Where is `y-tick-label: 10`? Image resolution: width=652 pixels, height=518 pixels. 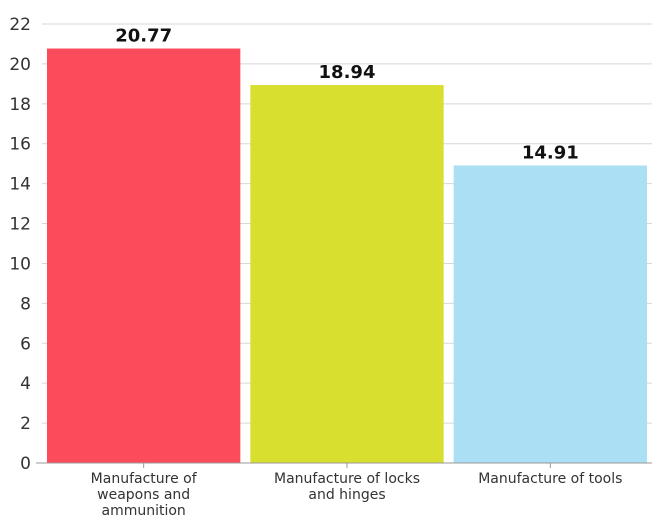 y-tick-label: 10 is located at coordinates (20, 264).